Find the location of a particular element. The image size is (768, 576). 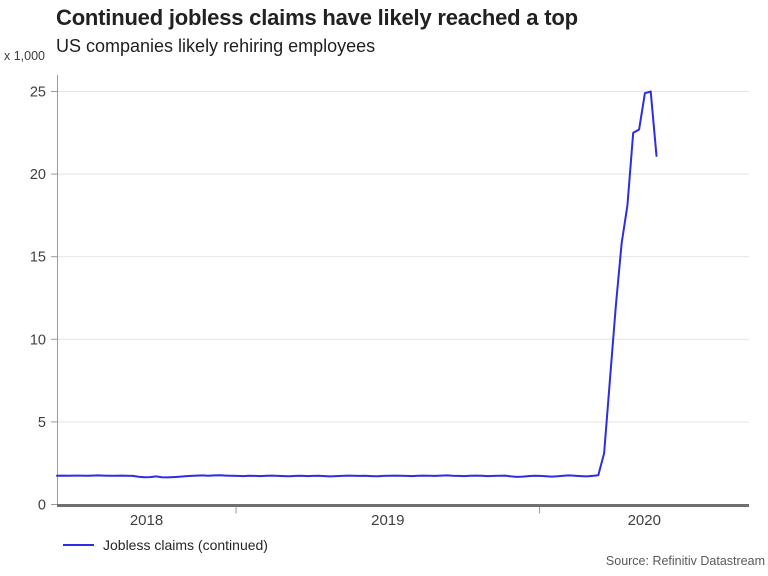

legend: Jobless claims (continued) is located at coordinates (165, 545).